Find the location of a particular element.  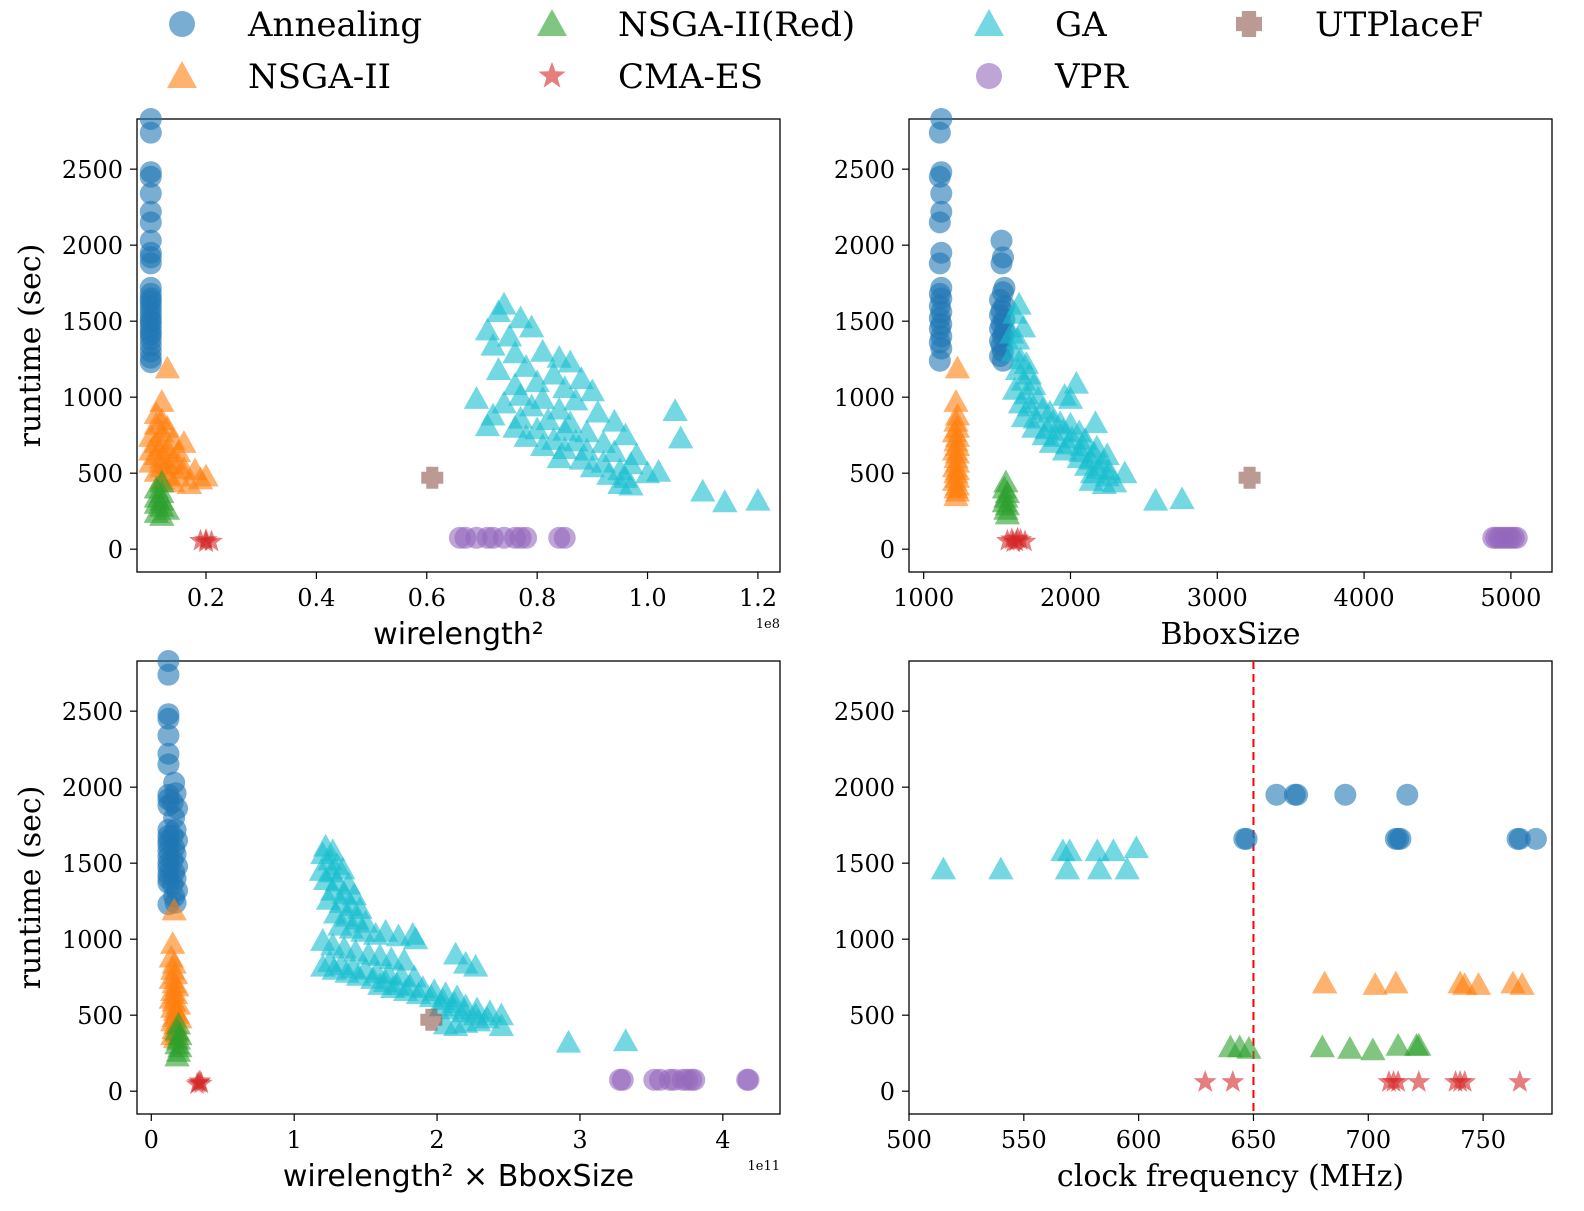

y-tick-label: 2000 is located at coordinates (864, 246).